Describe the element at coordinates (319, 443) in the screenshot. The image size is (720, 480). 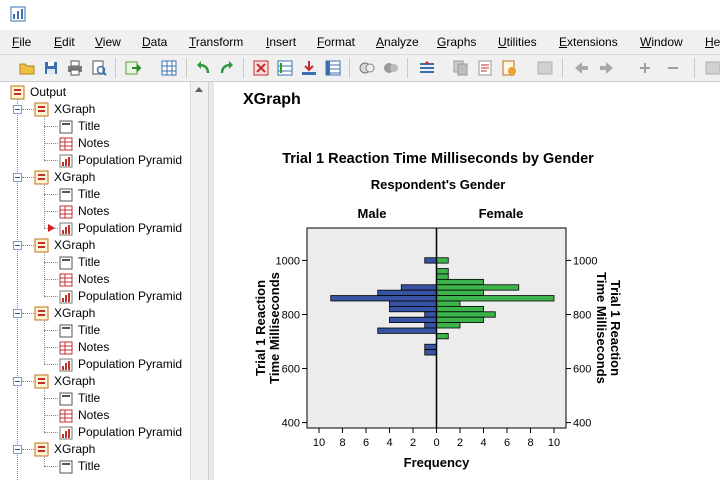
I see `x-tick-label-left: 10` at that location.